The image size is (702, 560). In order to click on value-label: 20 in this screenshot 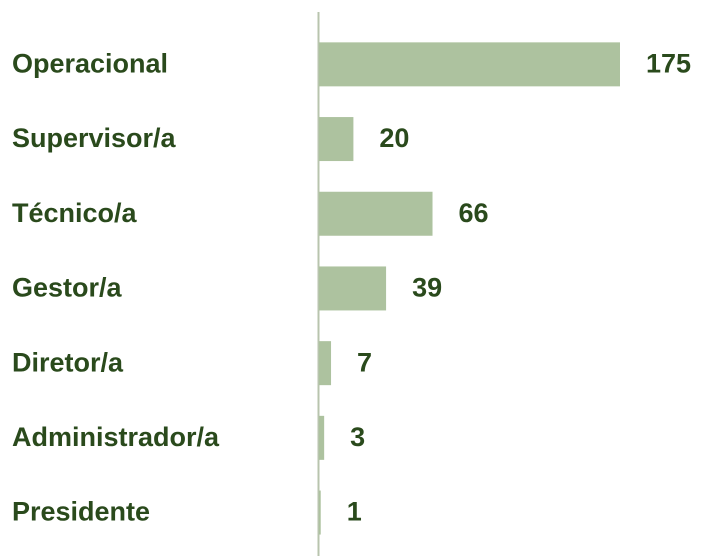, I will do `click(394, 138)`.